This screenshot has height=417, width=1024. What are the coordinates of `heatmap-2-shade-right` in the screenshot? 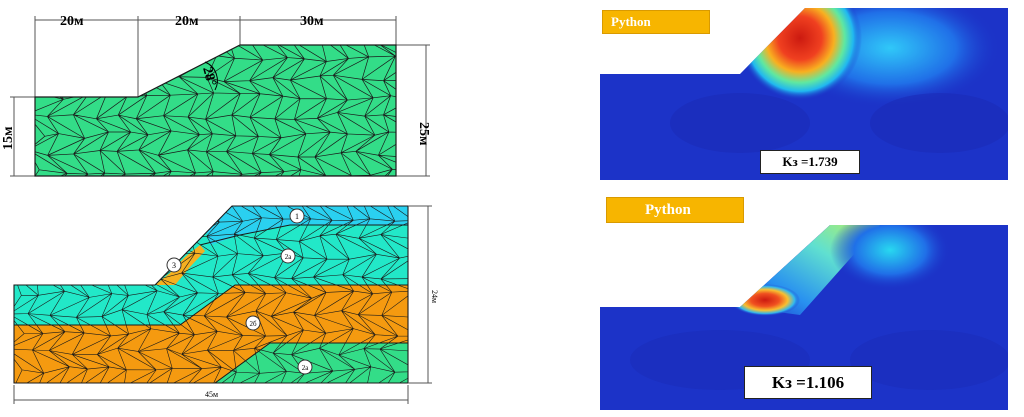 It's located at (929, 360).